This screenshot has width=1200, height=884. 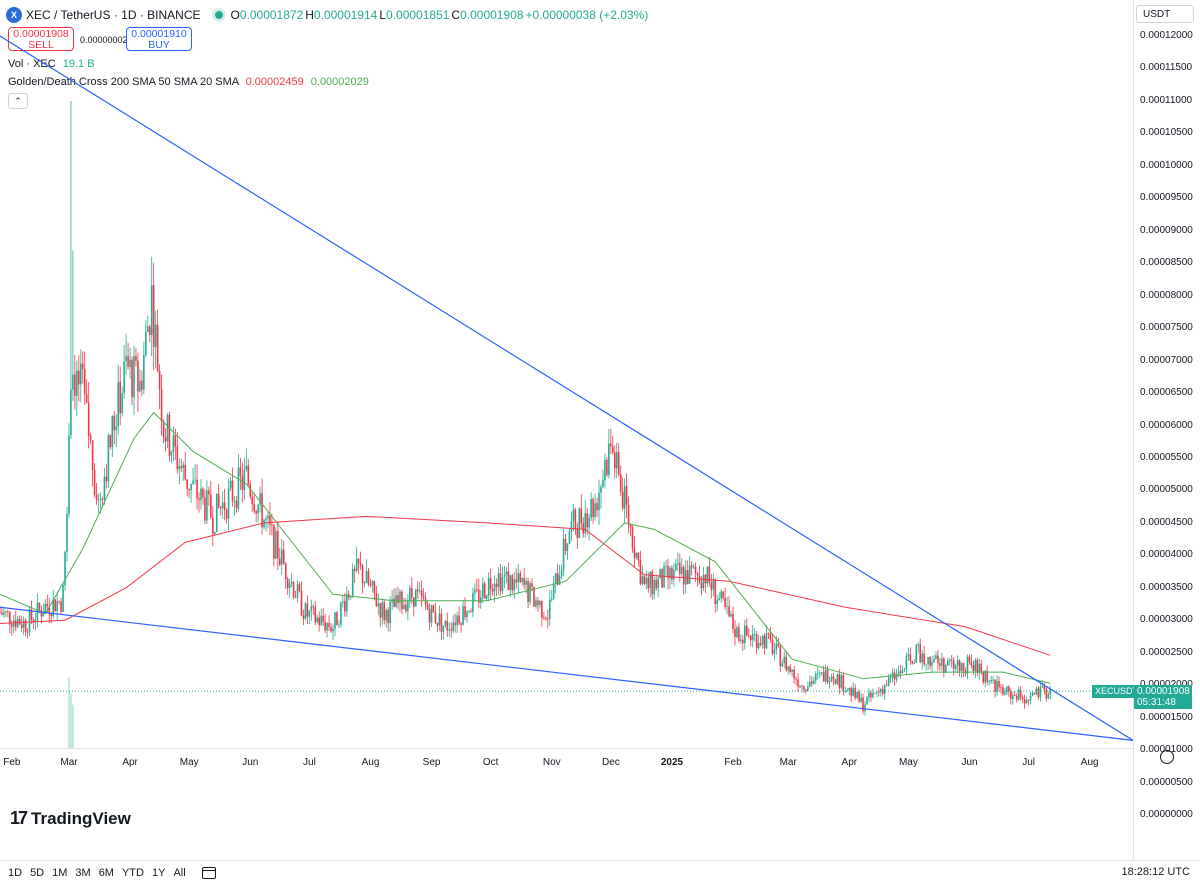 I want to click on low-value: 0.00001851, so click(x=418, y=15).